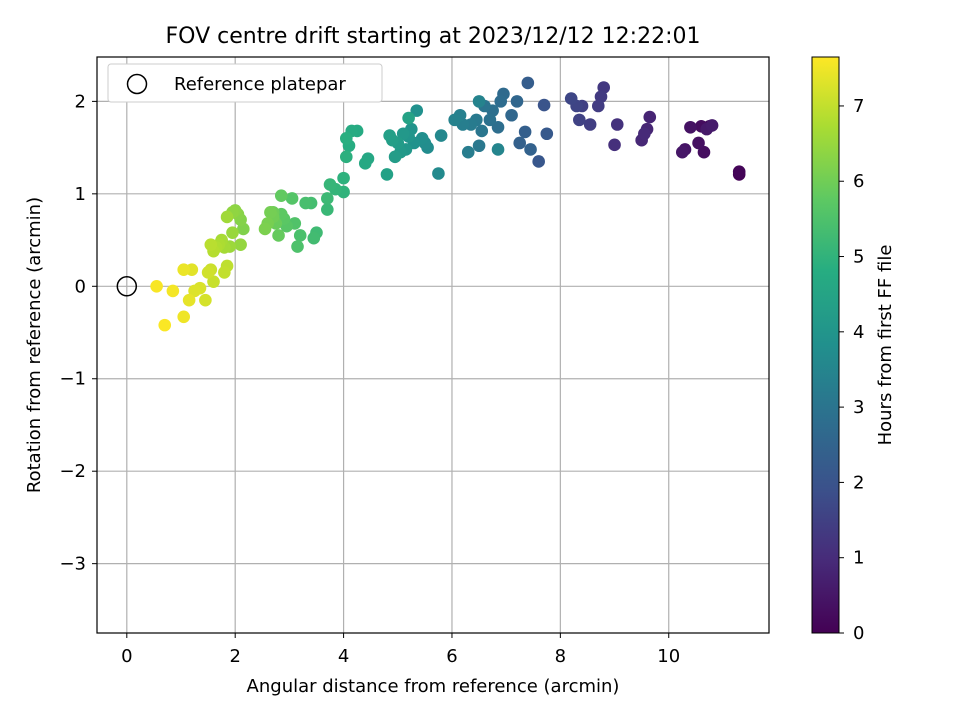 This screenshot has width=960, height=720. Describe the element at coordinates (451, 656) in the screenshot. I see `x-tick-label: 6` at that location.